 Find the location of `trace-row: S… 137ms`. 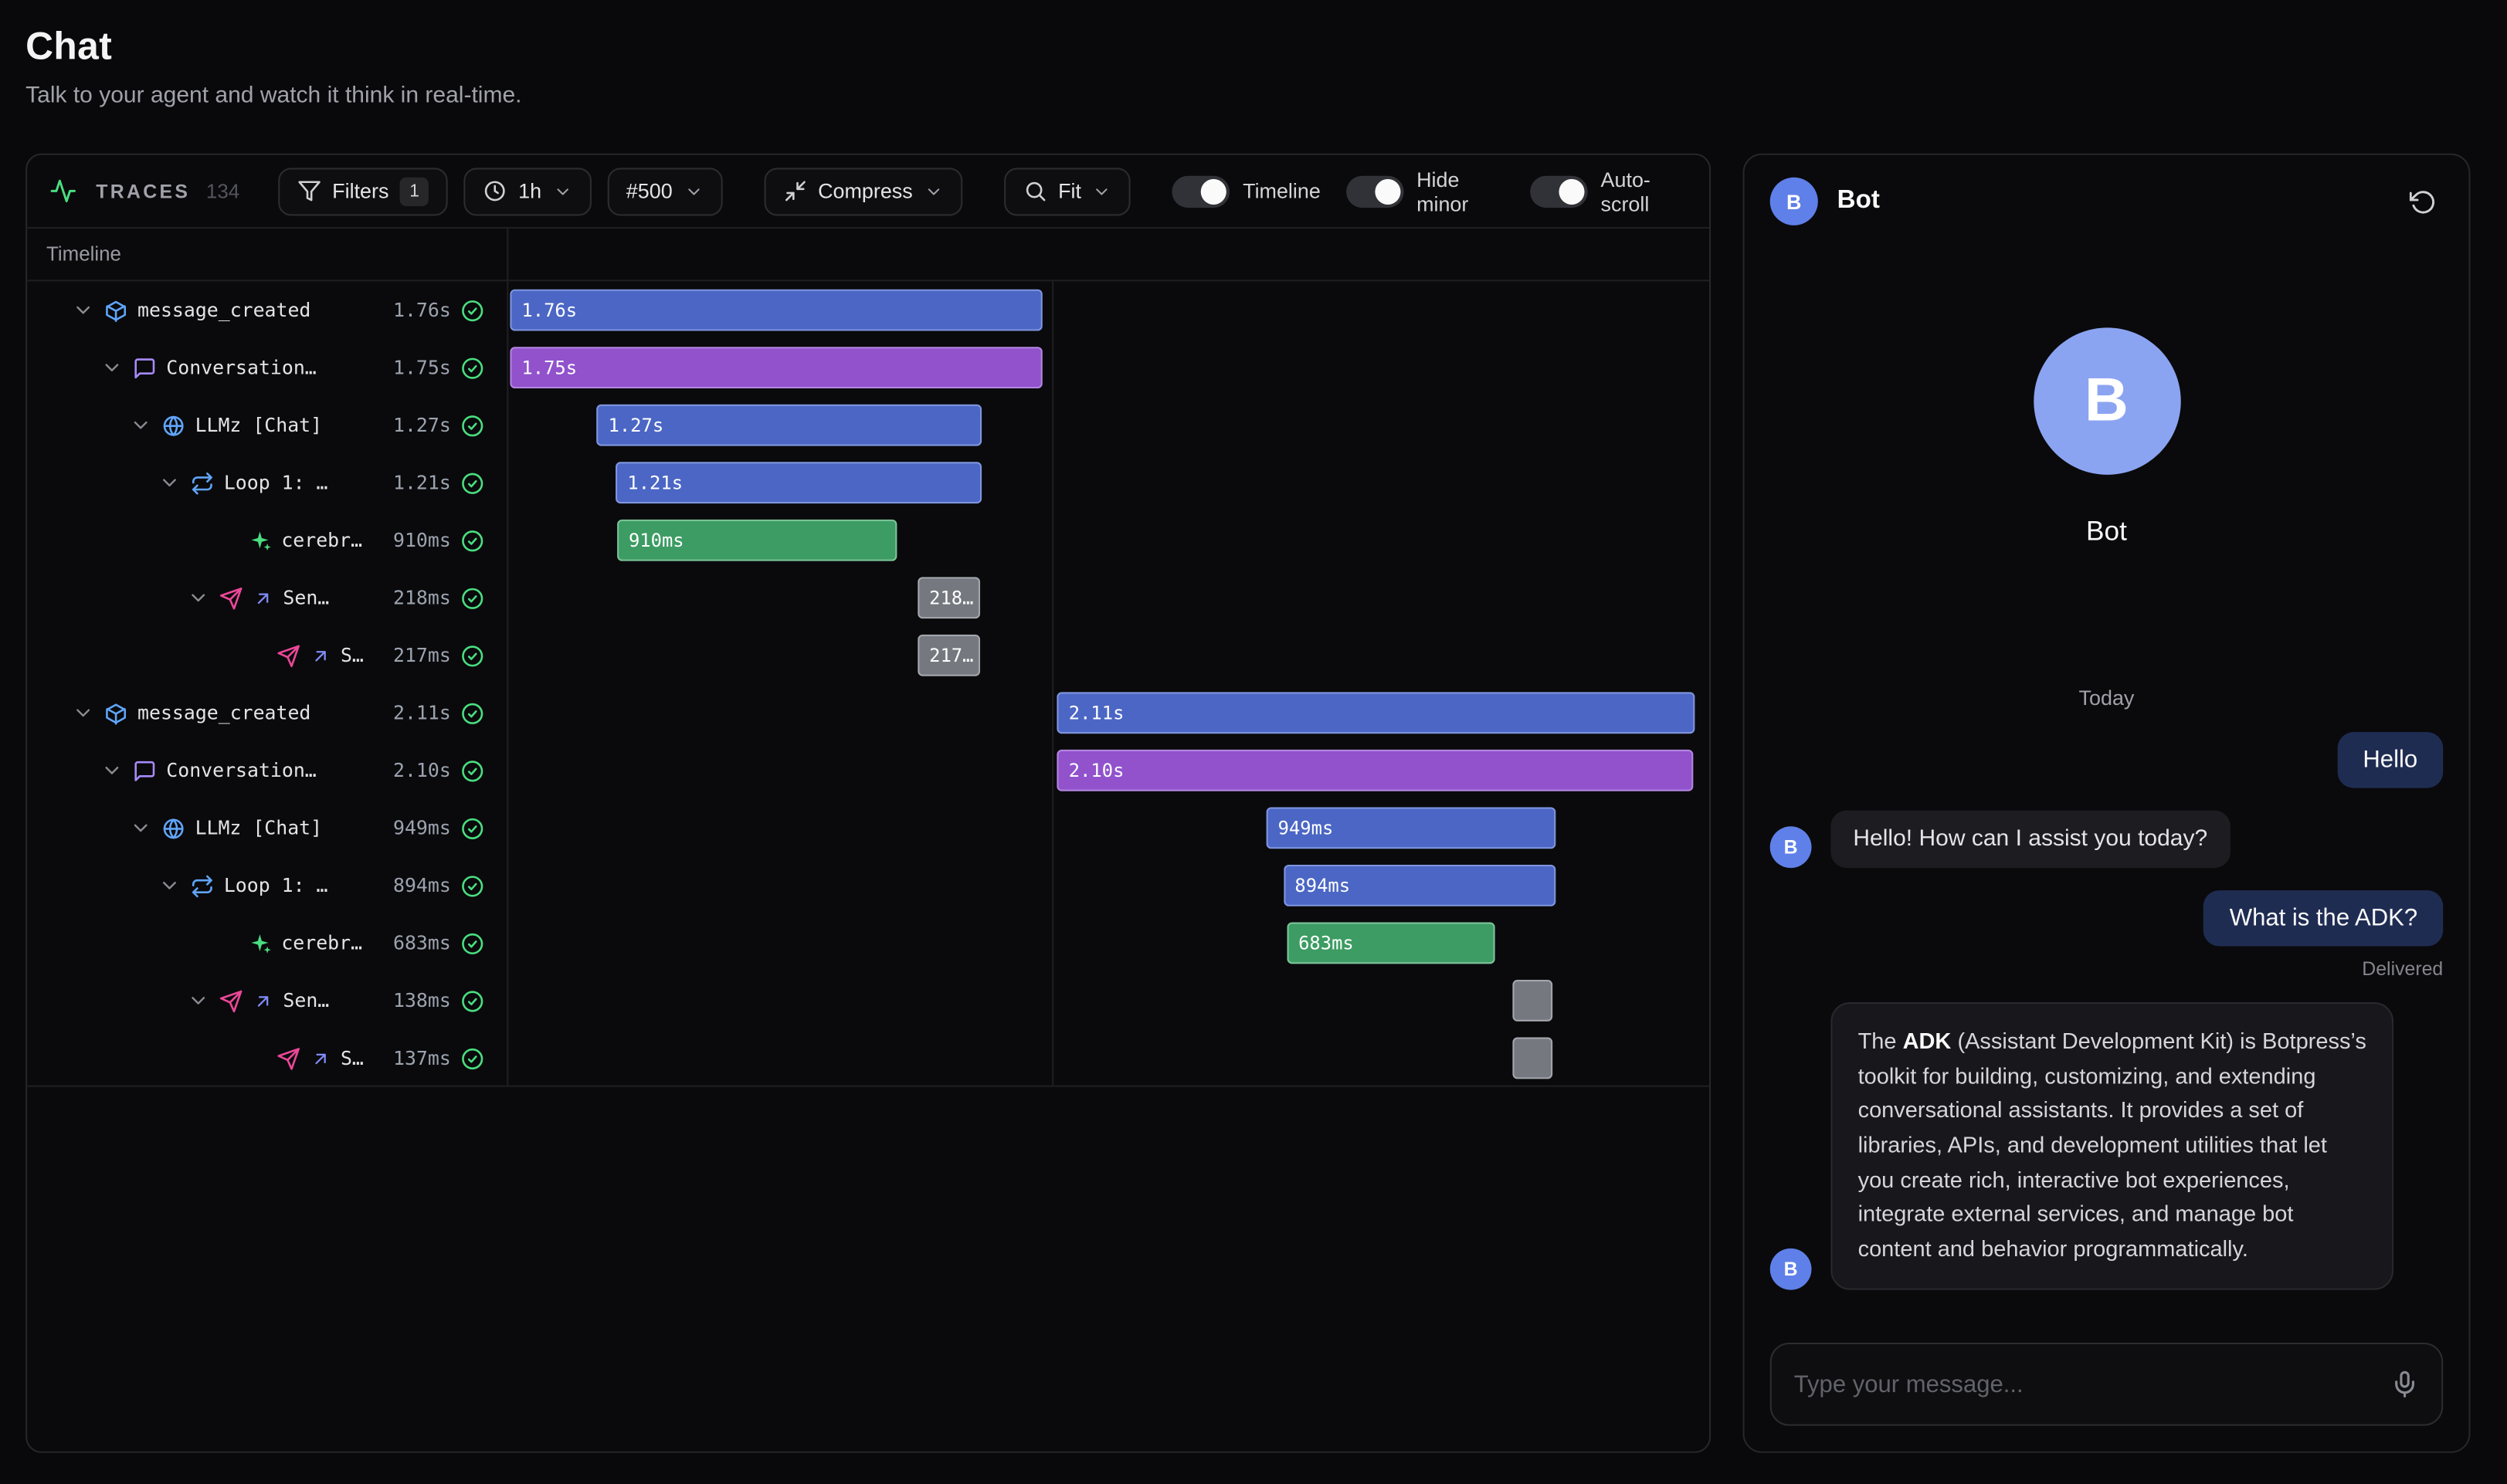

trace-row: S… 137ms is located at coordinates (868, 1058).